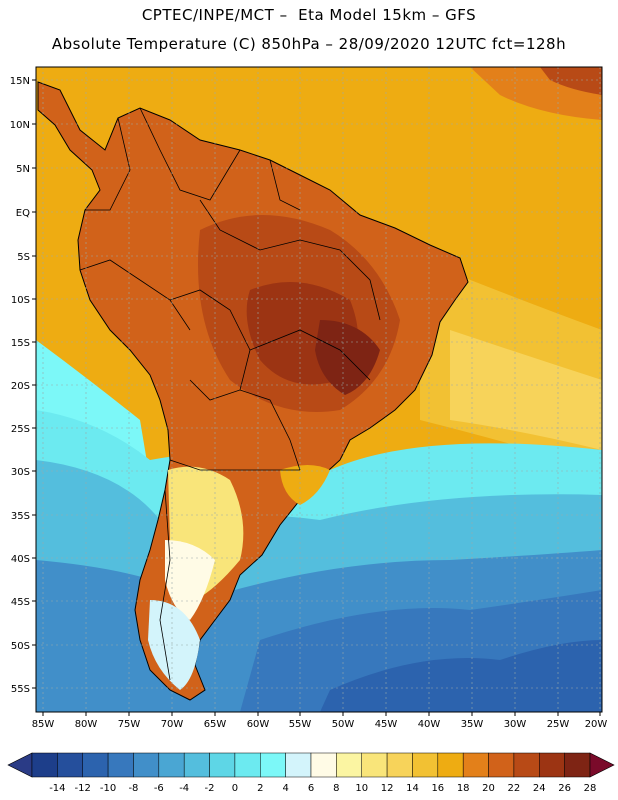 This screenshot has width=618, height=800. What do you see at coordinates (558, 724) in the screenshot?
I see `lon-label: 25W` at bounding box center [558, 724].